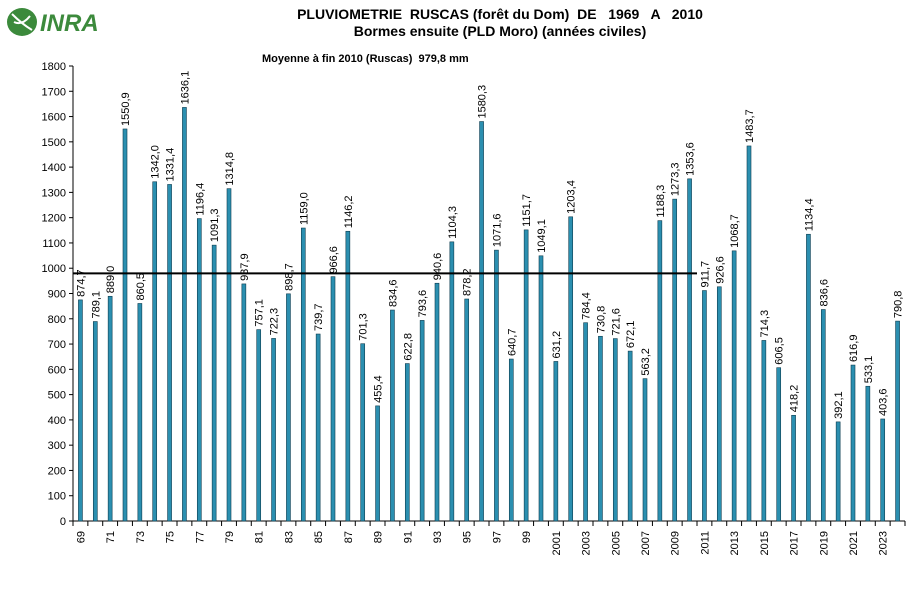 The height and width of the screenshot is (594, 923). I want to click on y-tick-label: 100, so click(57, 497).